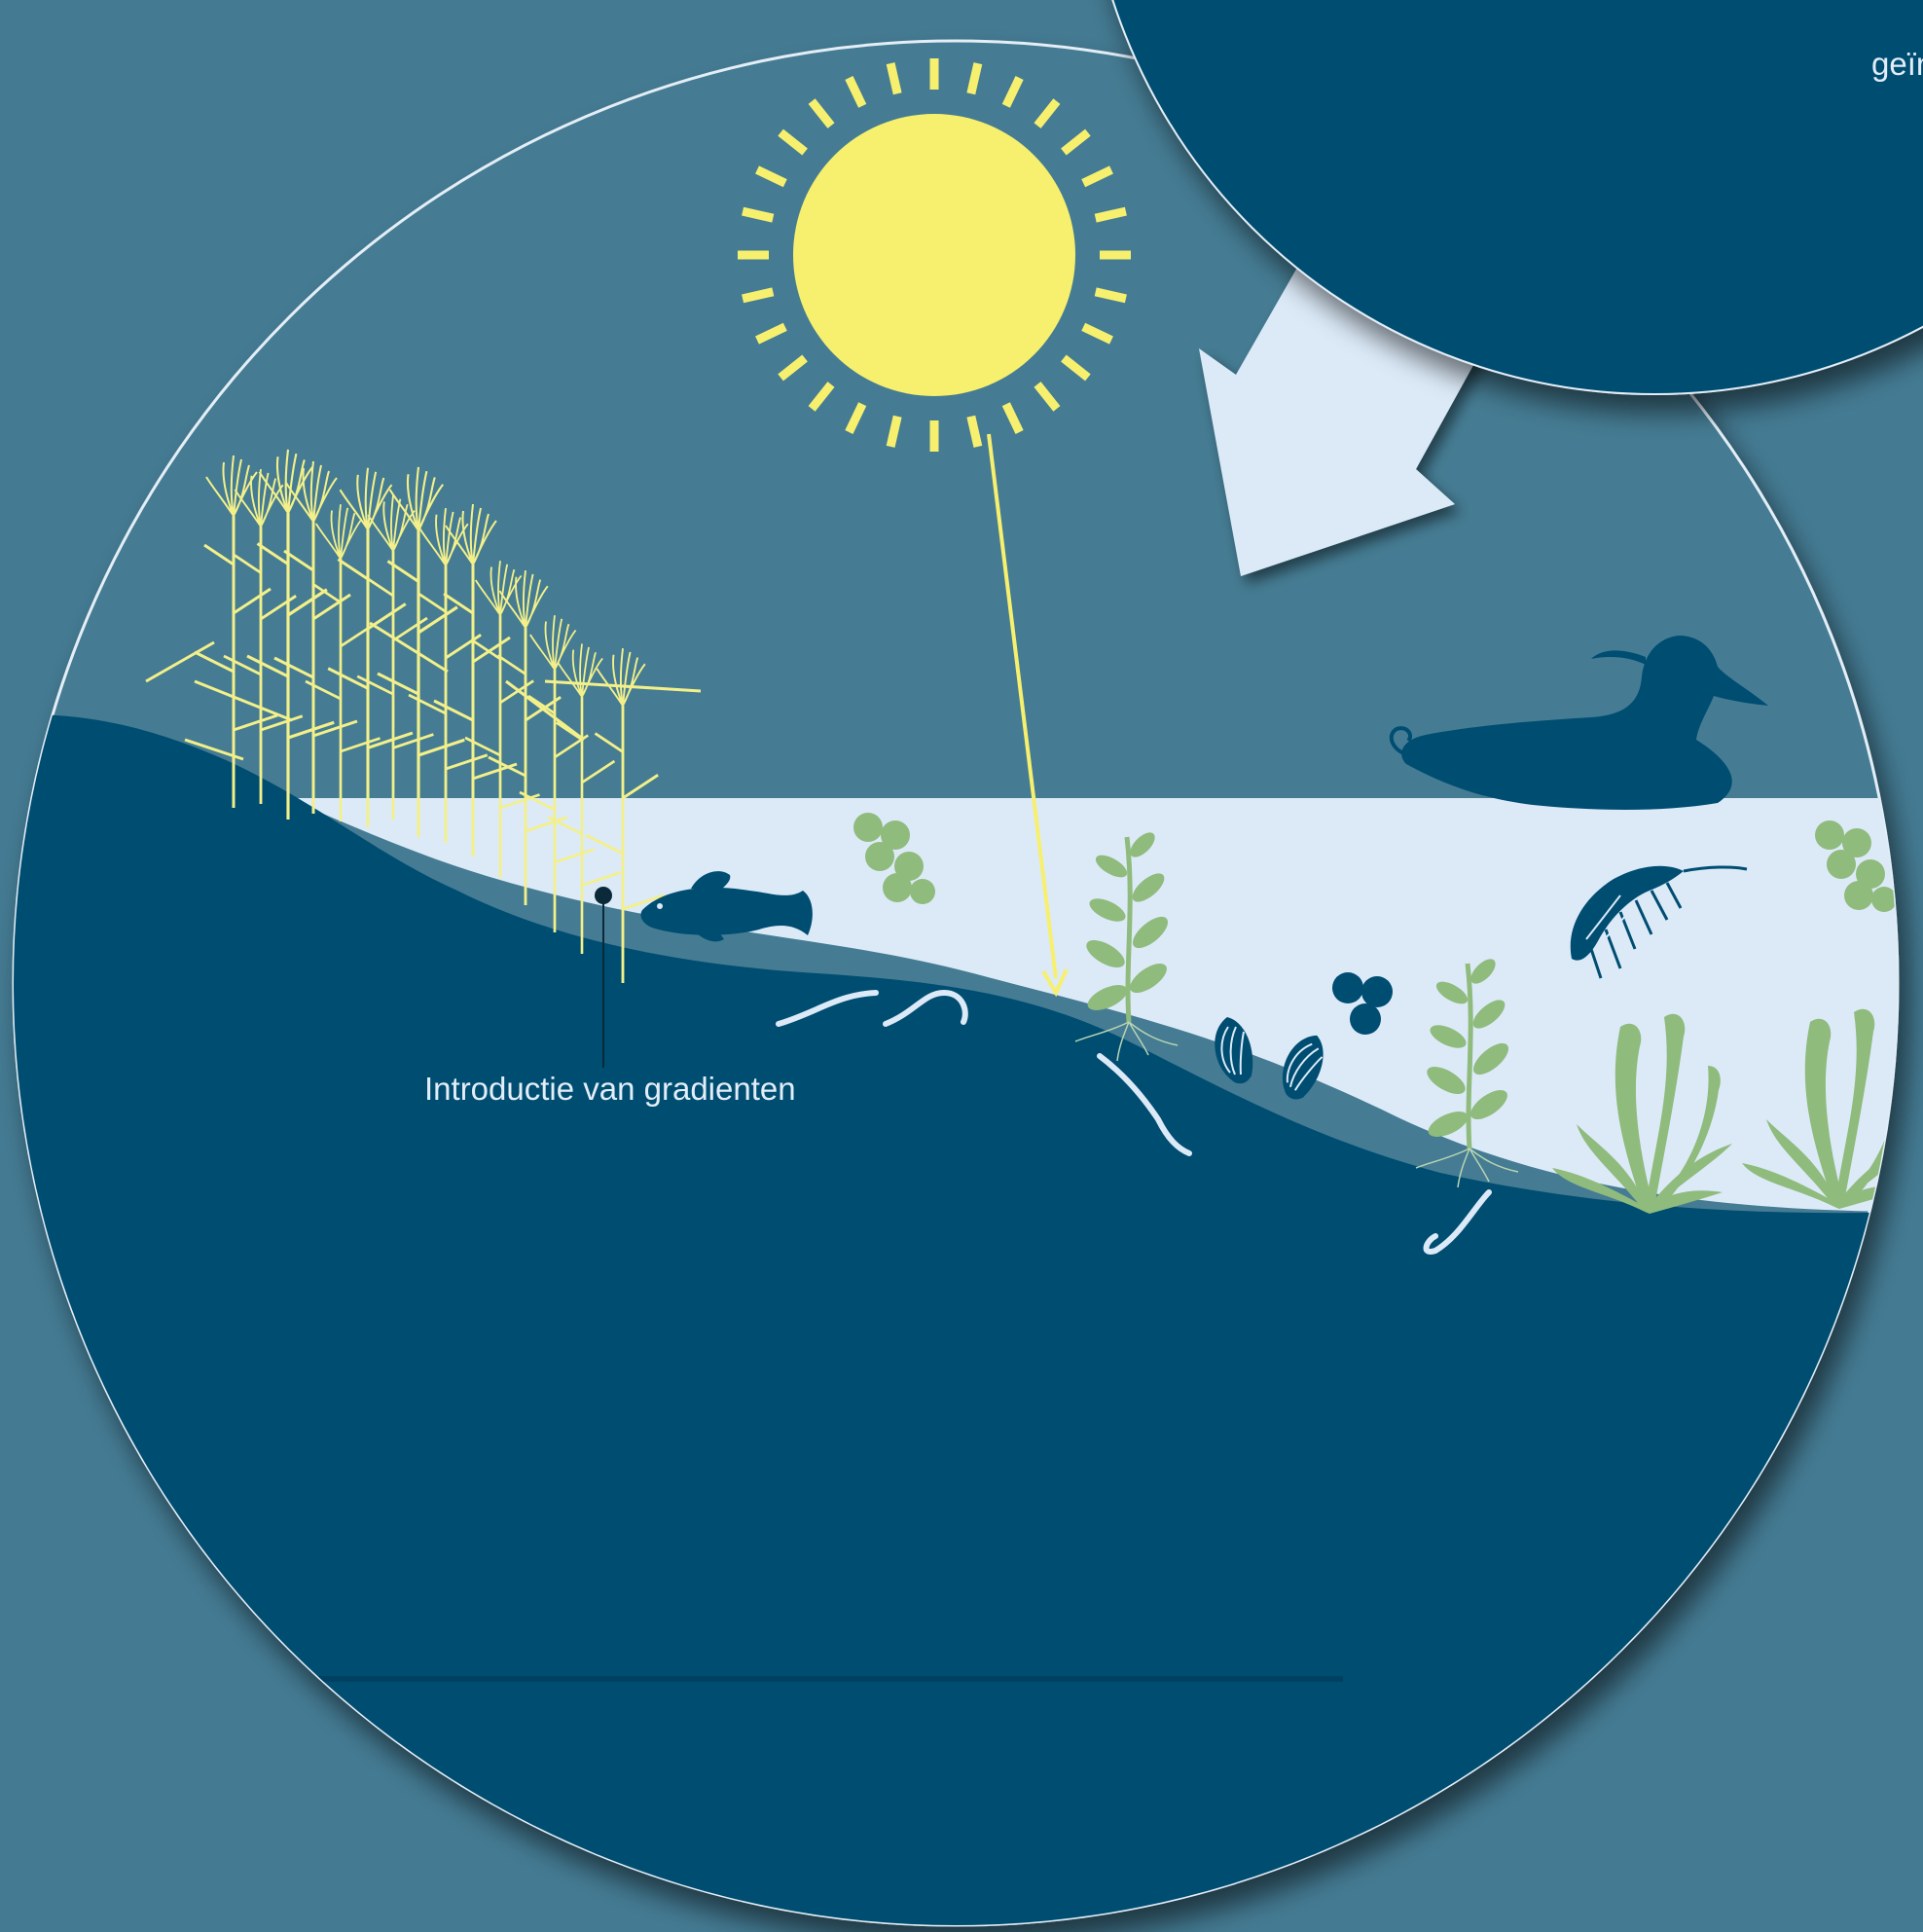 The image size is (1923, 1932). What do you see at coordinates (1897, 64) in the screenshot?
I see `corner-text-fragment: geïn` at bounding box center [1897, 64].